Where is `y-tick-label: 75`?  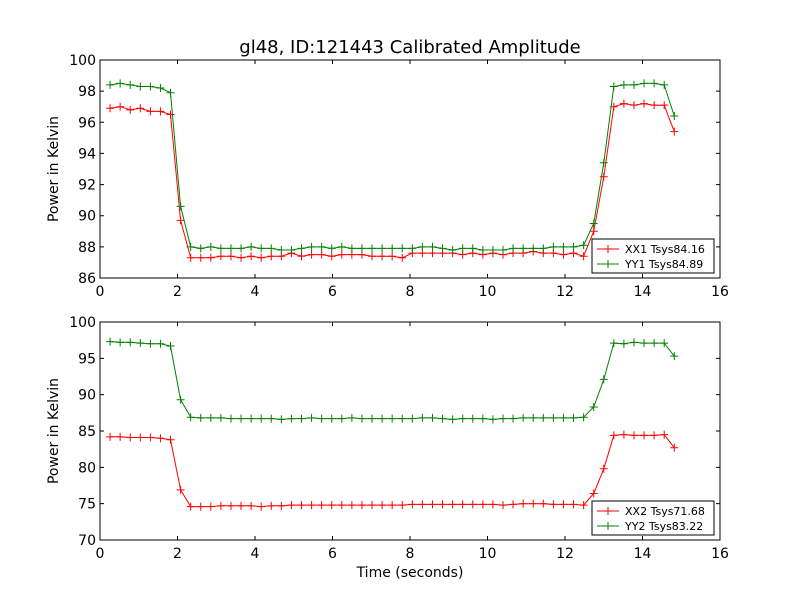 y-tick-label: 75 is located at coordinates (87, 505).